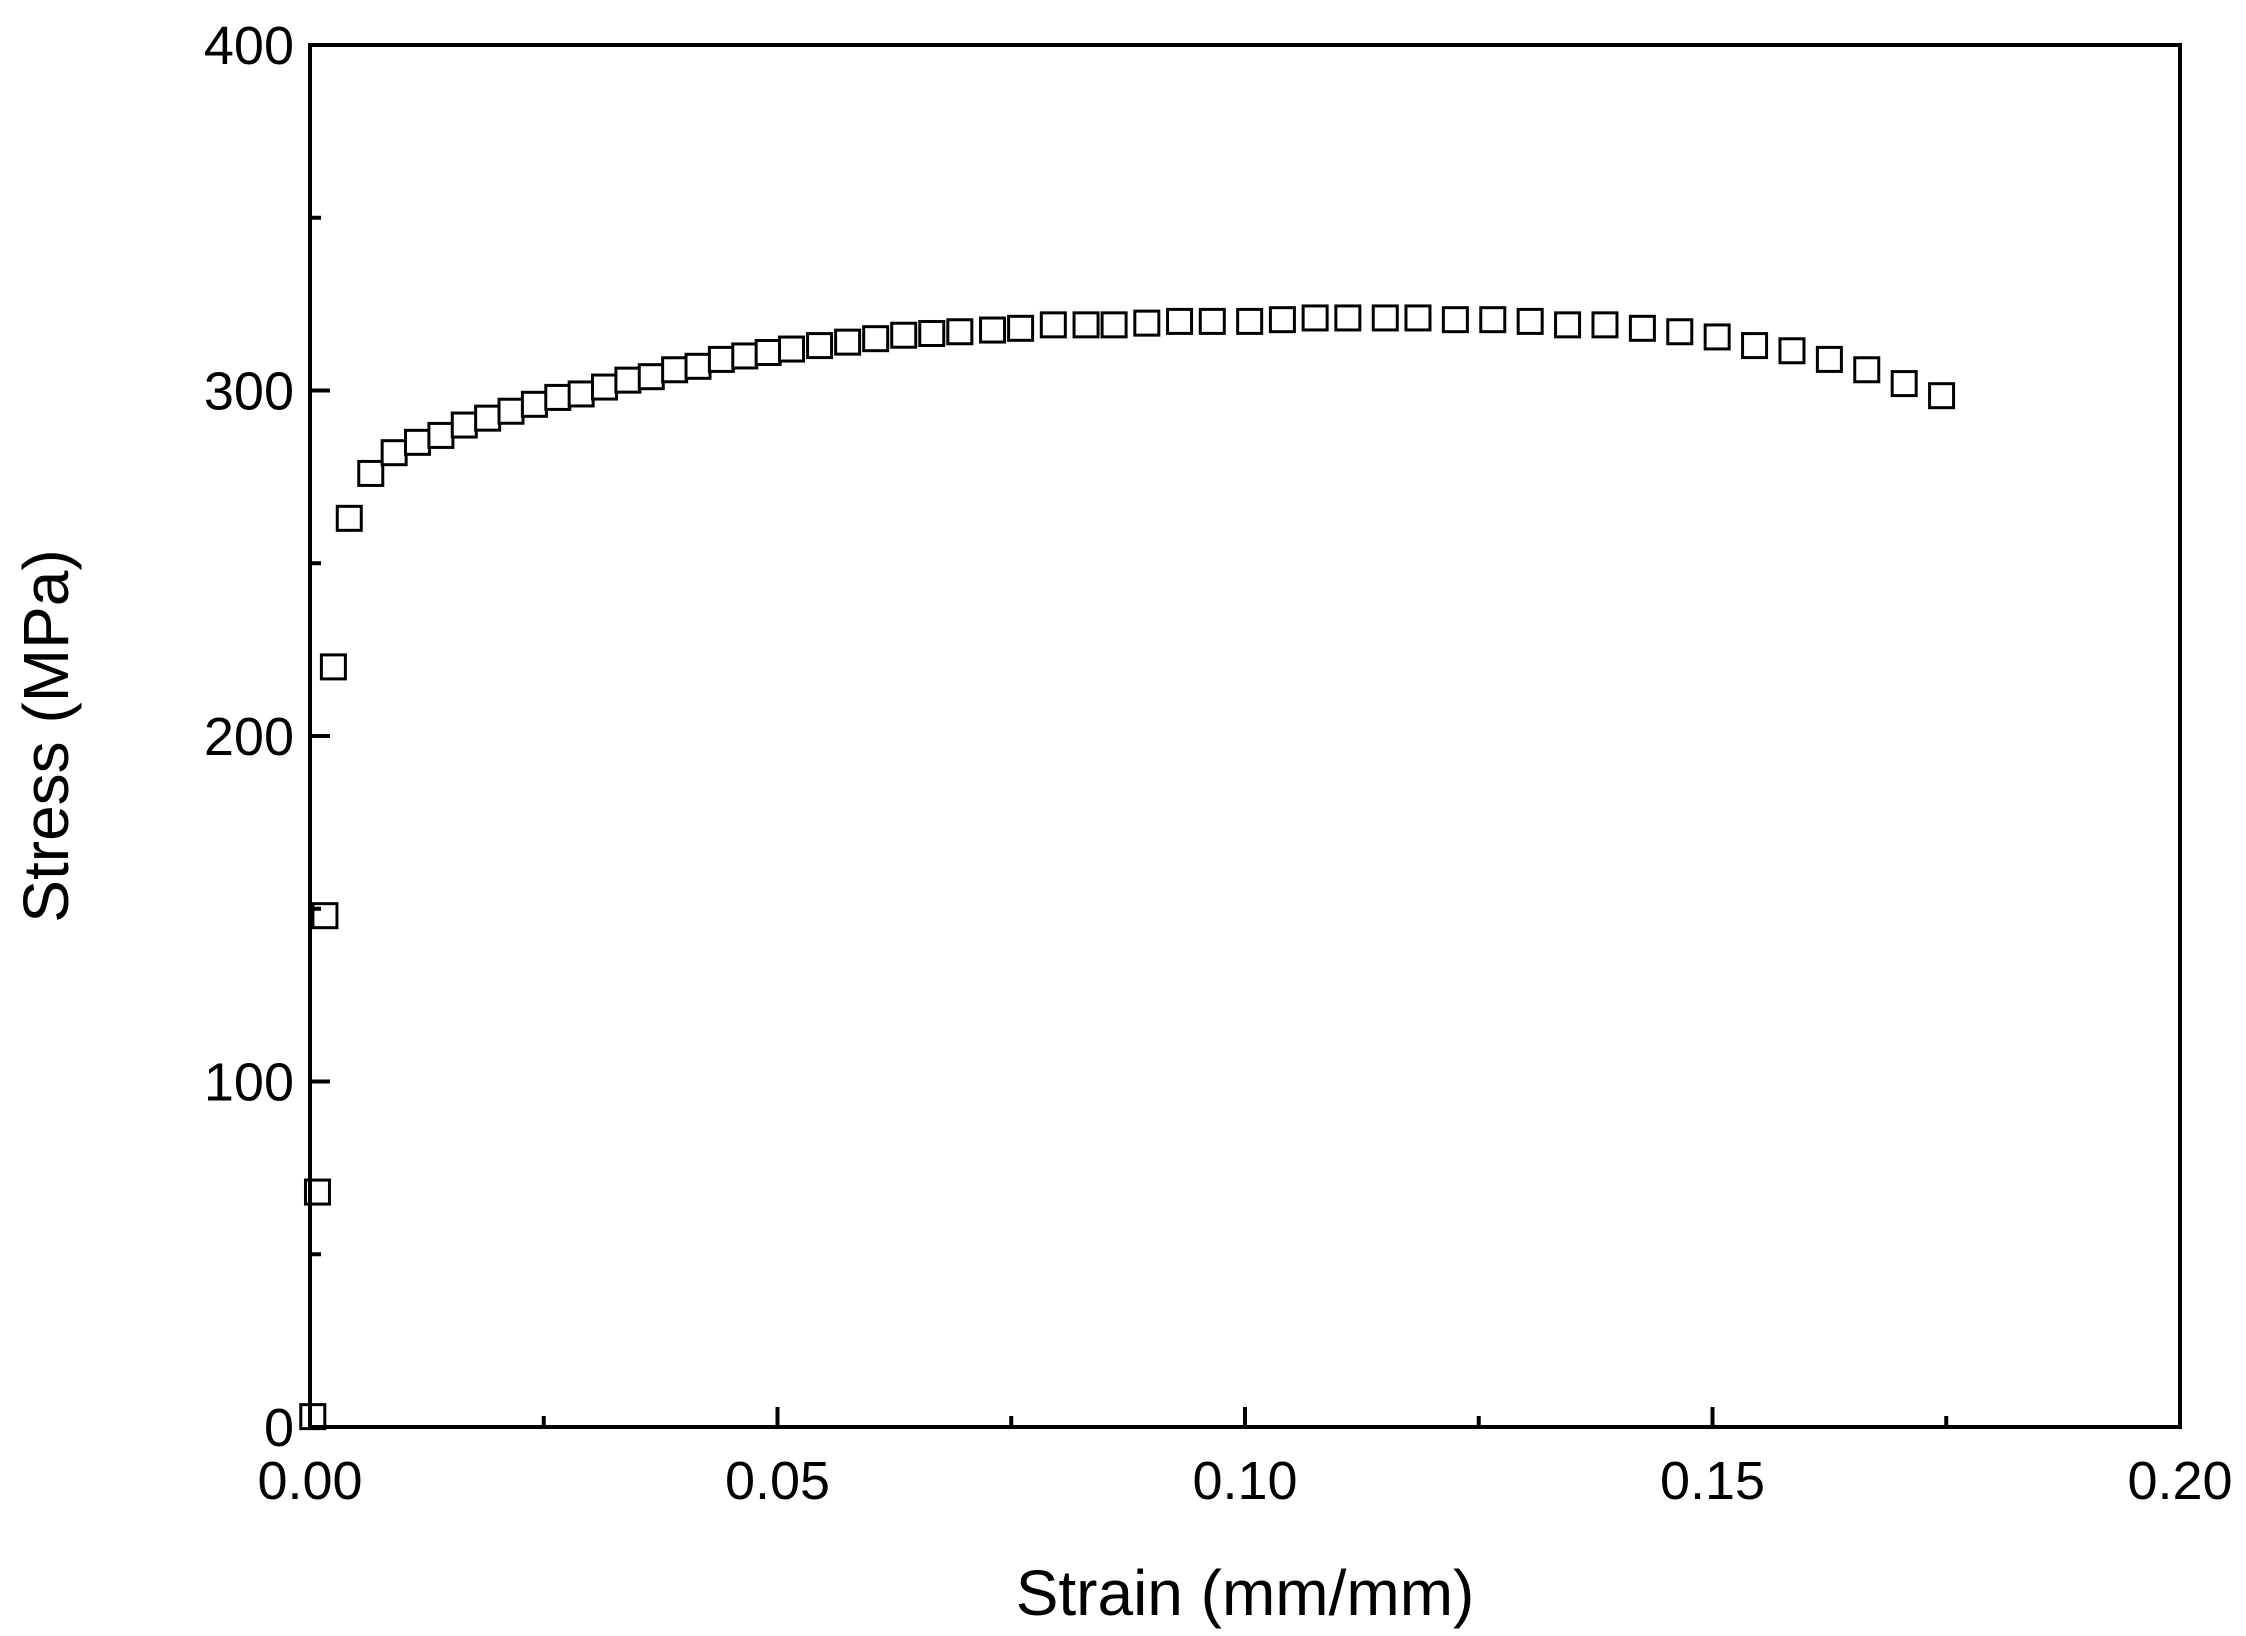 Image resolution: width=2246 pixels, height=1636 pixels. What do you see at coordinates (46, 735) in the screenshot?
I see `y-axis-label: Stress (MPa)` at bounding box center [46, 735].